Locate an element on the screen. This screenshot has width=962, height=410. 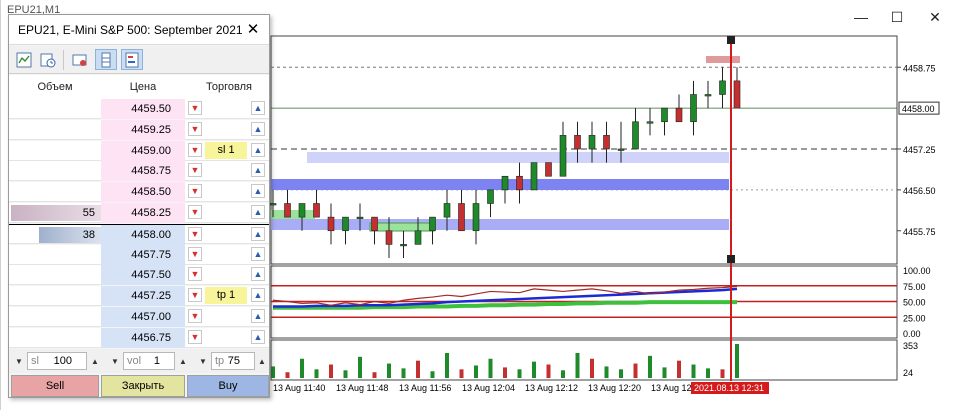
minimize-icon: — is located at coordinates (861, 17).